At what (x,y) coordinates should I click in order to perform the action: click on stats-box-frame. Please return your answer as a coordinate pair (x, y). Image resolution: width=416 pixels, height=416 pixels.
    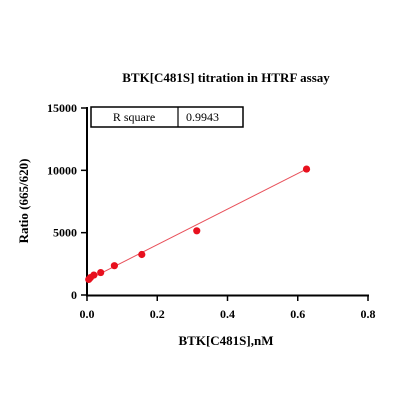
    Looking at the image, I should click on (167, 117).